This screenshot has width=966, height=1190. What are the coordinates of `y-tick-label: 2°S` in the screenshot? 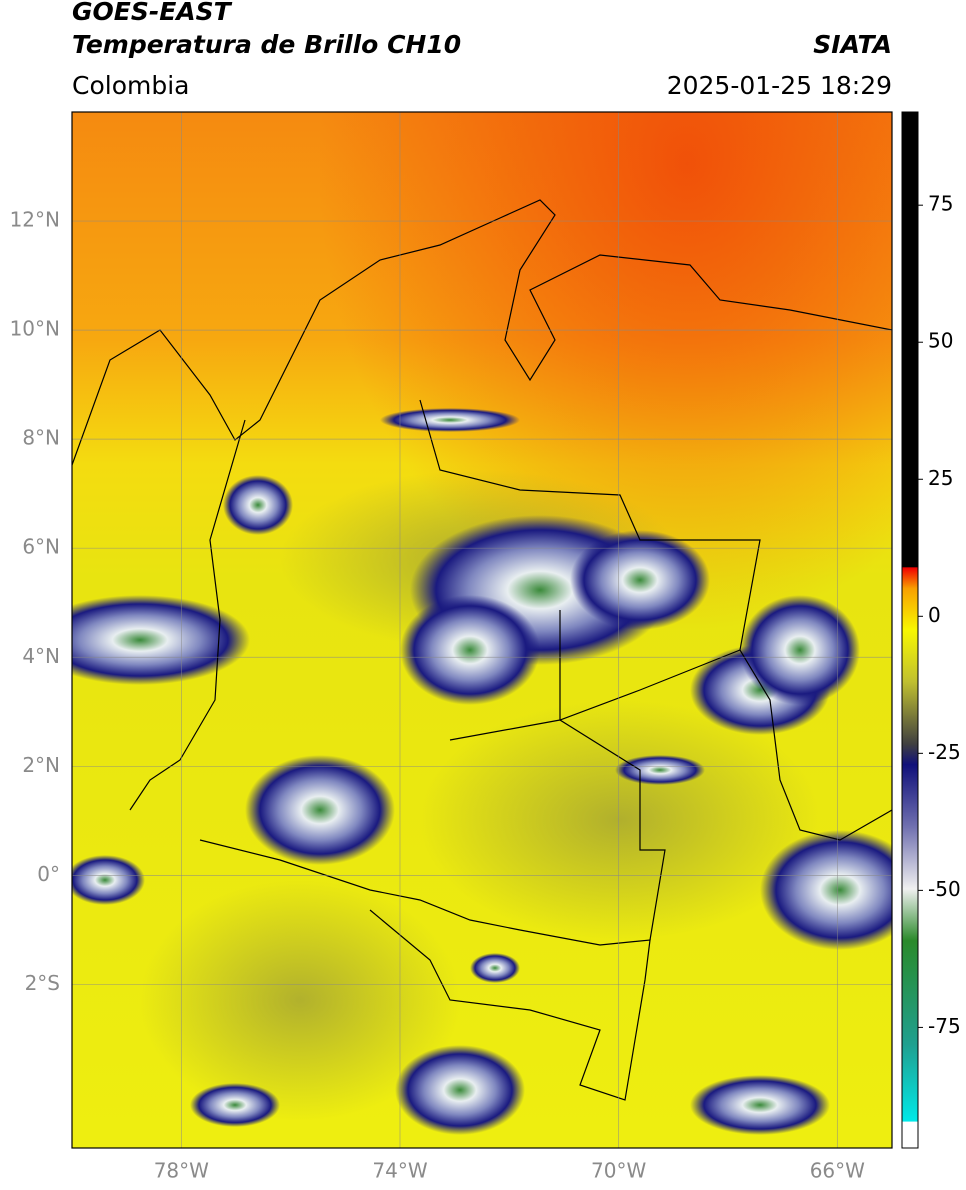 It's located at (42, 983).